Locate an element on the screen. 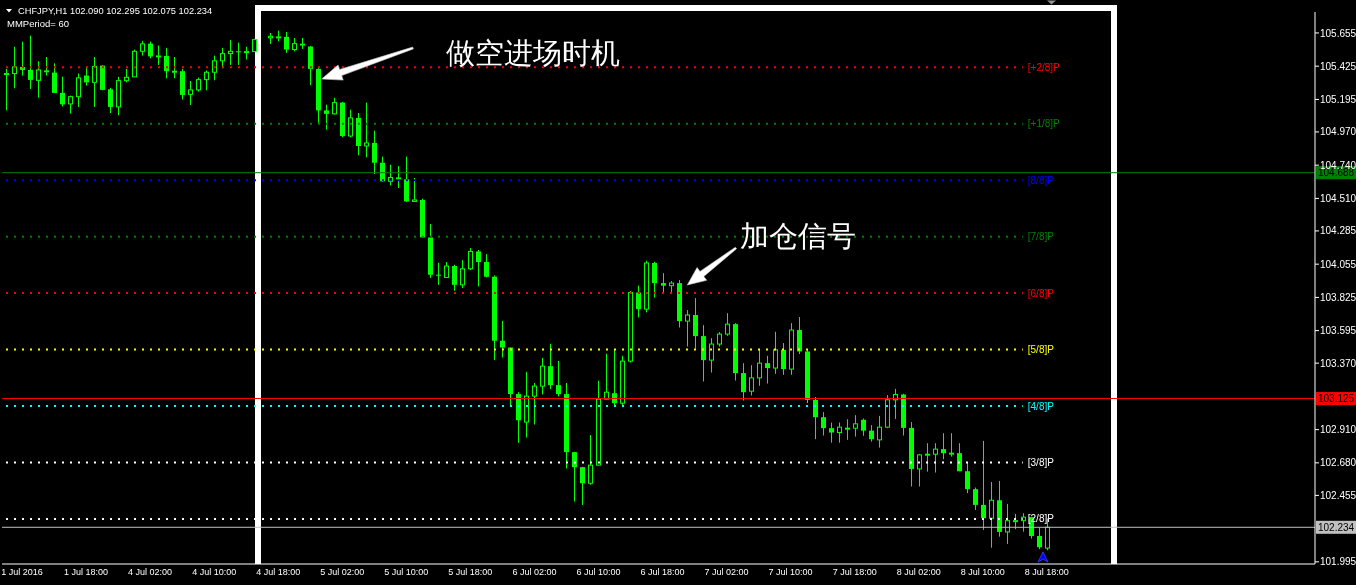  y-tick-label: 103.370 is located at coordinates (1338, 363).